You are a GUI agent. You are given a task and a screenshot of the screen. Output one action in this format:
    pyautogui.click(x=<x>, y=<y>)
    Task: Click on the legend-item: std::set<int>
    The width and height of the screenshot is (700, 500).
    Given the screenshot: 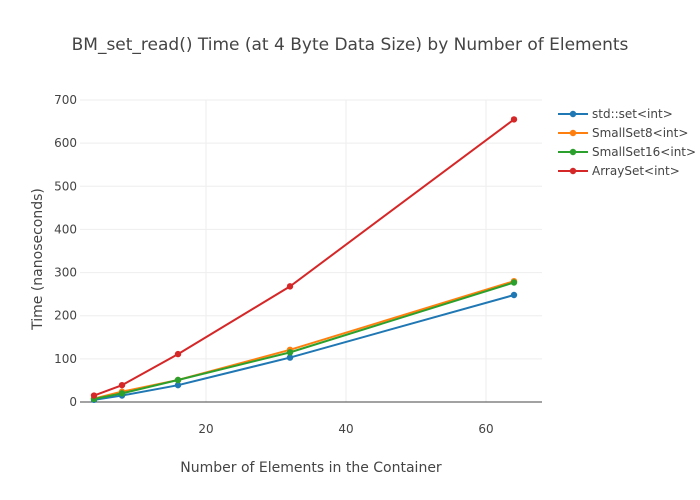 What is the action you would take?
    pyautogui.click(x=615, y=114)
    